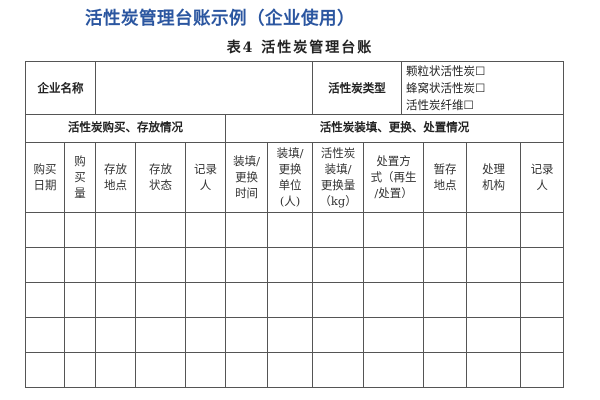 The image size is (600, 400). Describe the element at coordinates (80, 177) in the screenshot. I see `column-header: 购 买 量` at that location.